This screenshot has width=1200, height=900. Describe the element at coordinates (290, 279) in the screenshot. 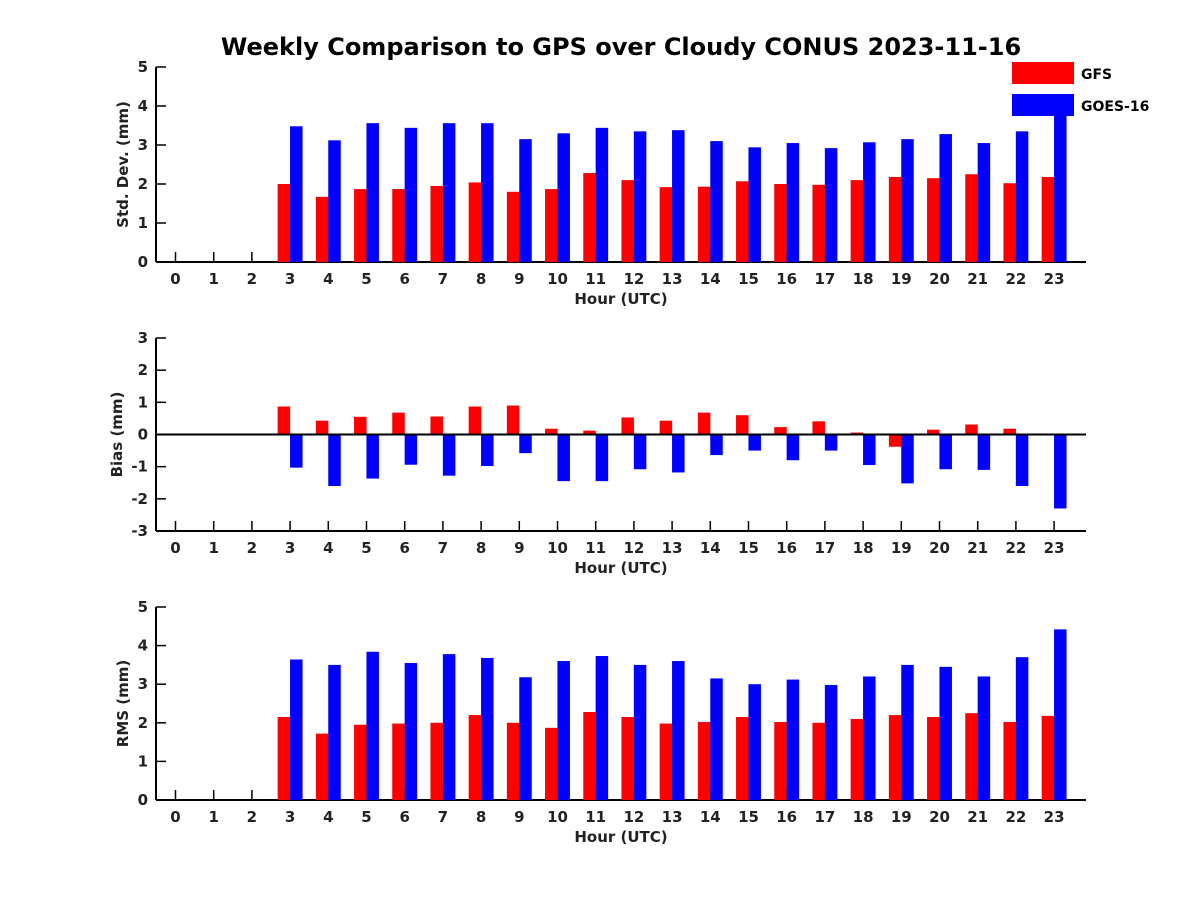

I see `x-tick-label: 3` at that location.